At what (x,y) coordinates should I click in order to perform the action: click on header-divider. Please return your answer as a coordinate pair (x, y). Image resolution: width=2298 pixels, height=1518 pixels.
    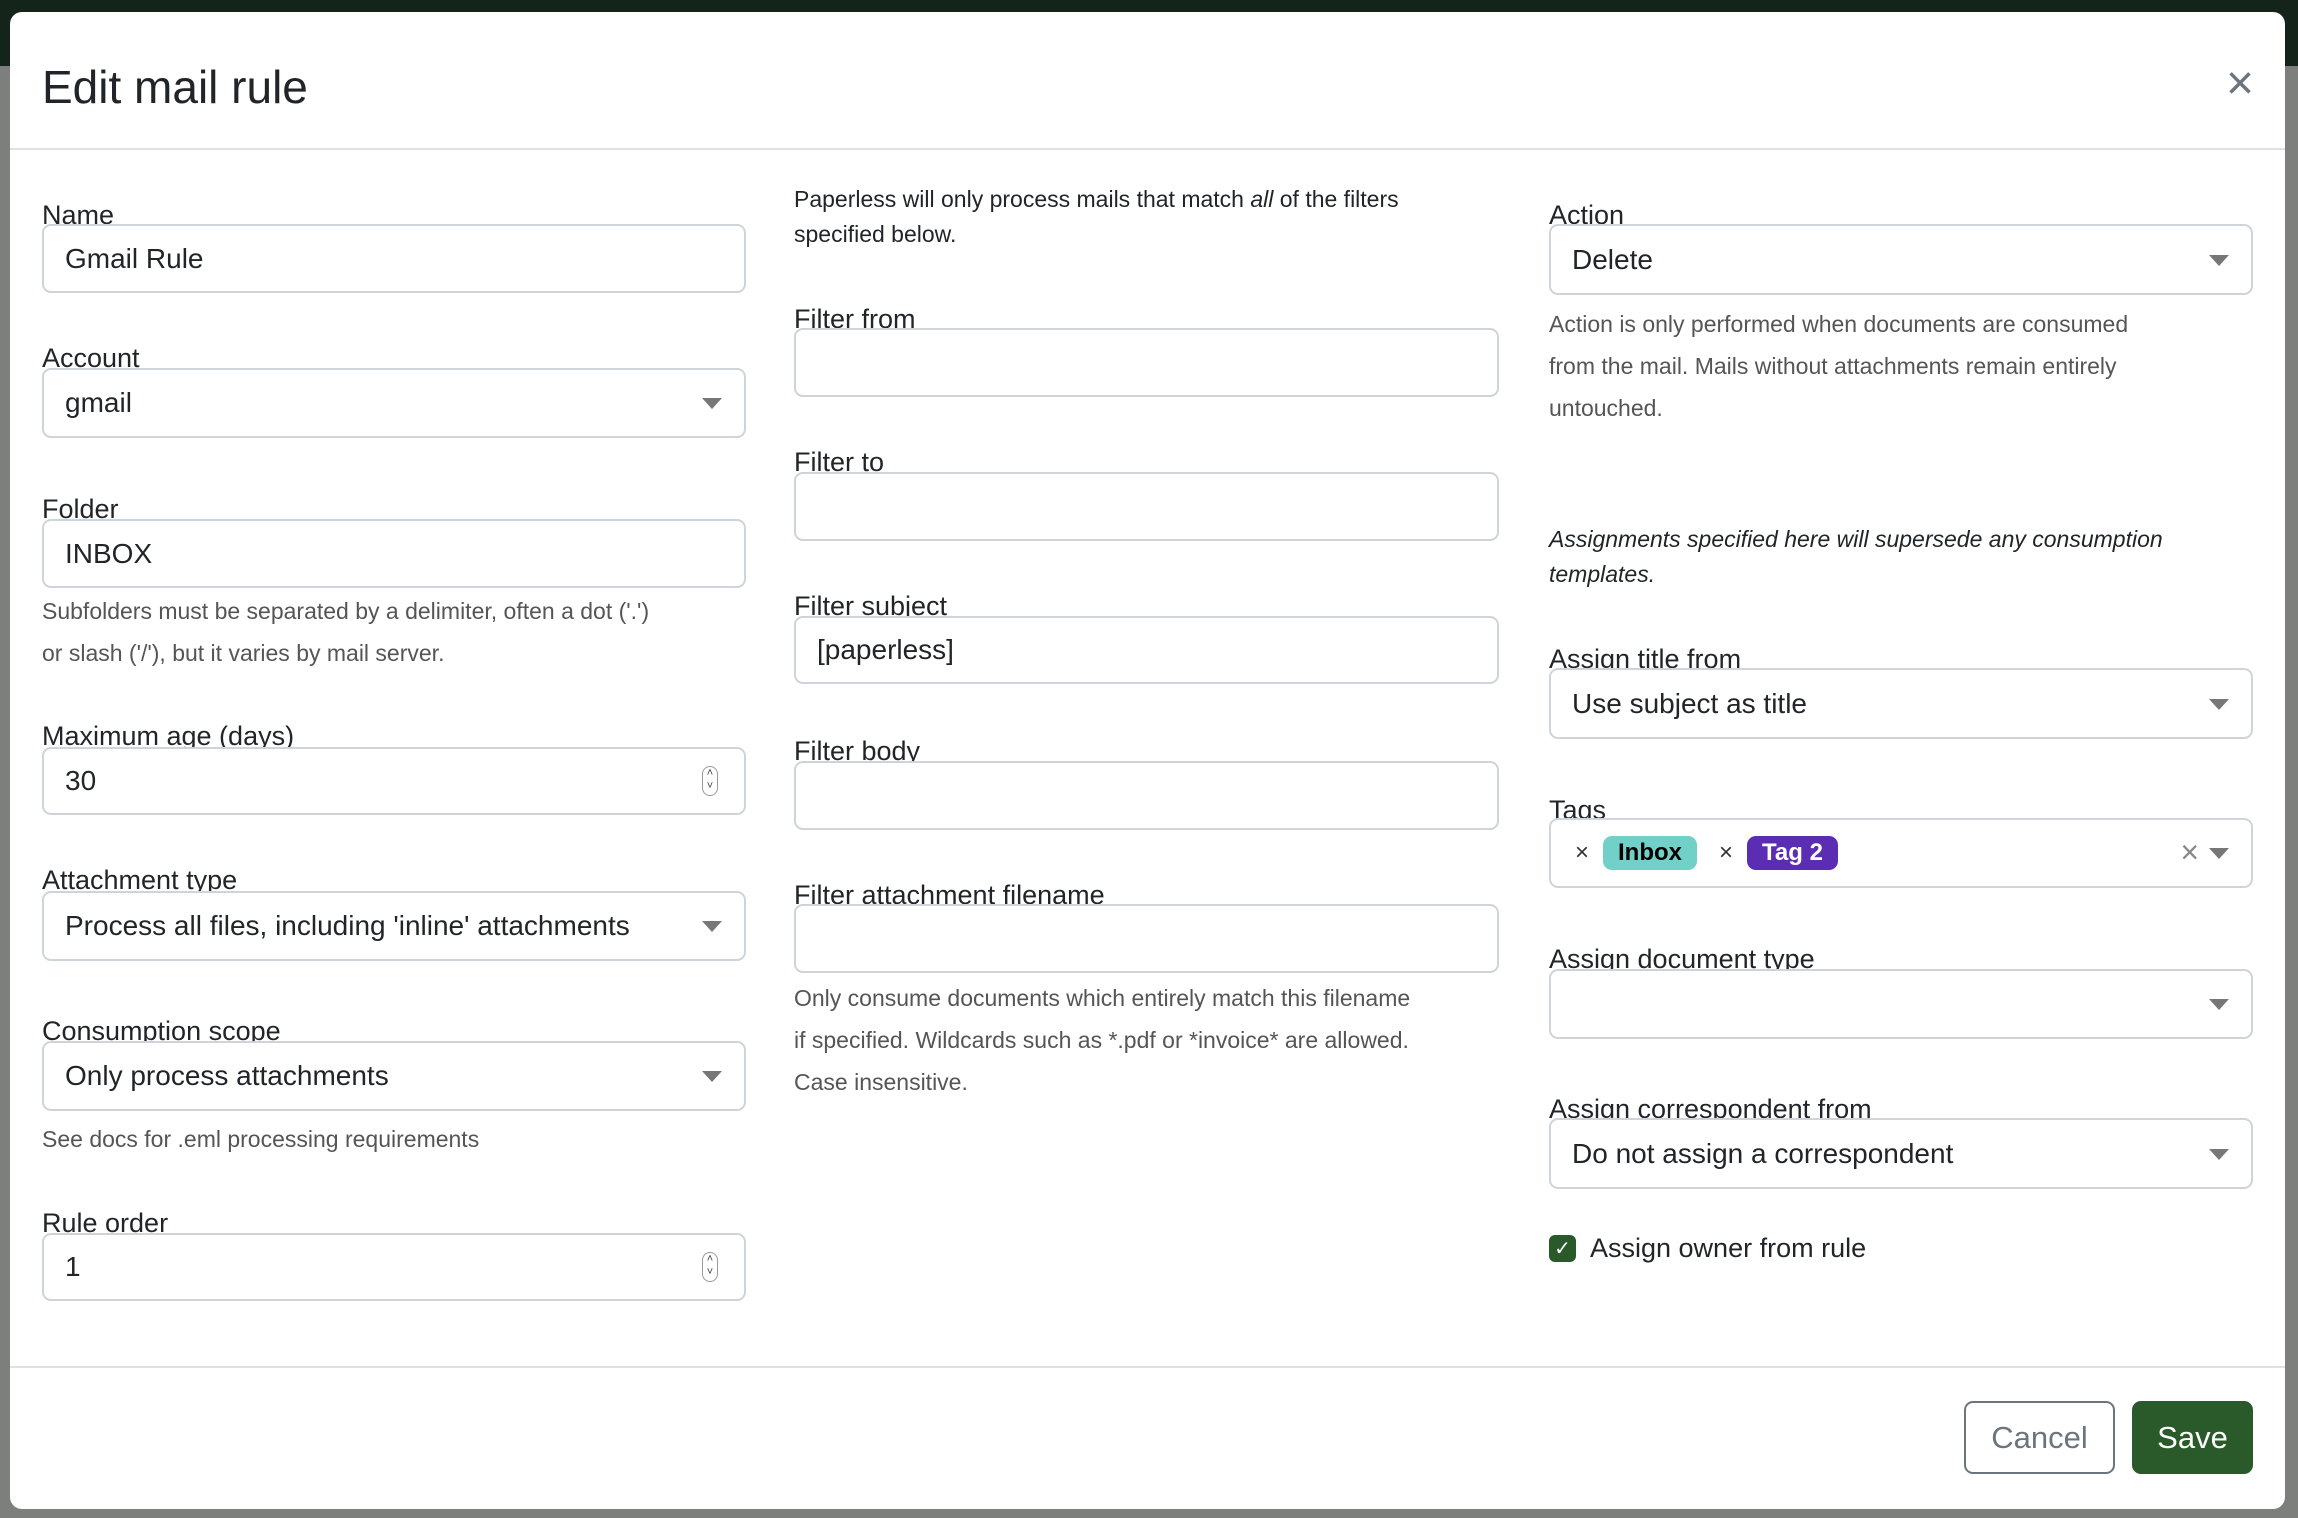
    Looking at the image, I should click on (1147, 149).